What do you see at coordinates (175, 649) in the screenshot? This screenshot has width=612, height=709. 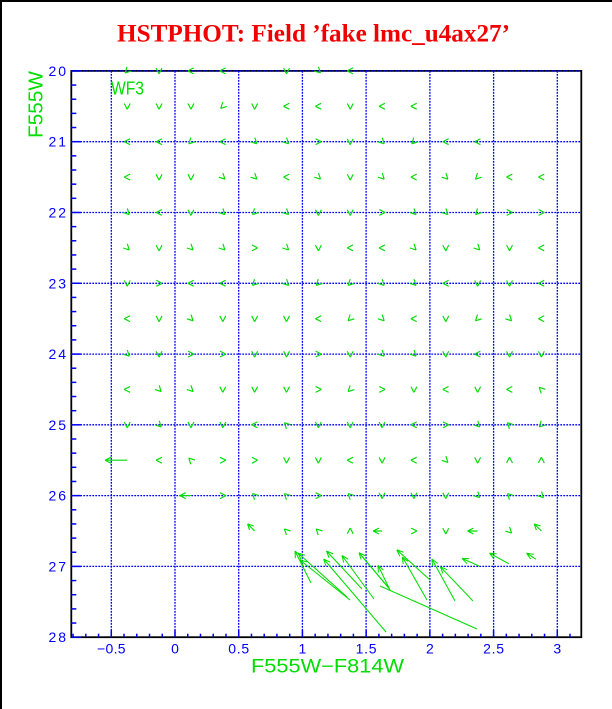 I see `svg-text: 0` at bounding box center [175, 649].